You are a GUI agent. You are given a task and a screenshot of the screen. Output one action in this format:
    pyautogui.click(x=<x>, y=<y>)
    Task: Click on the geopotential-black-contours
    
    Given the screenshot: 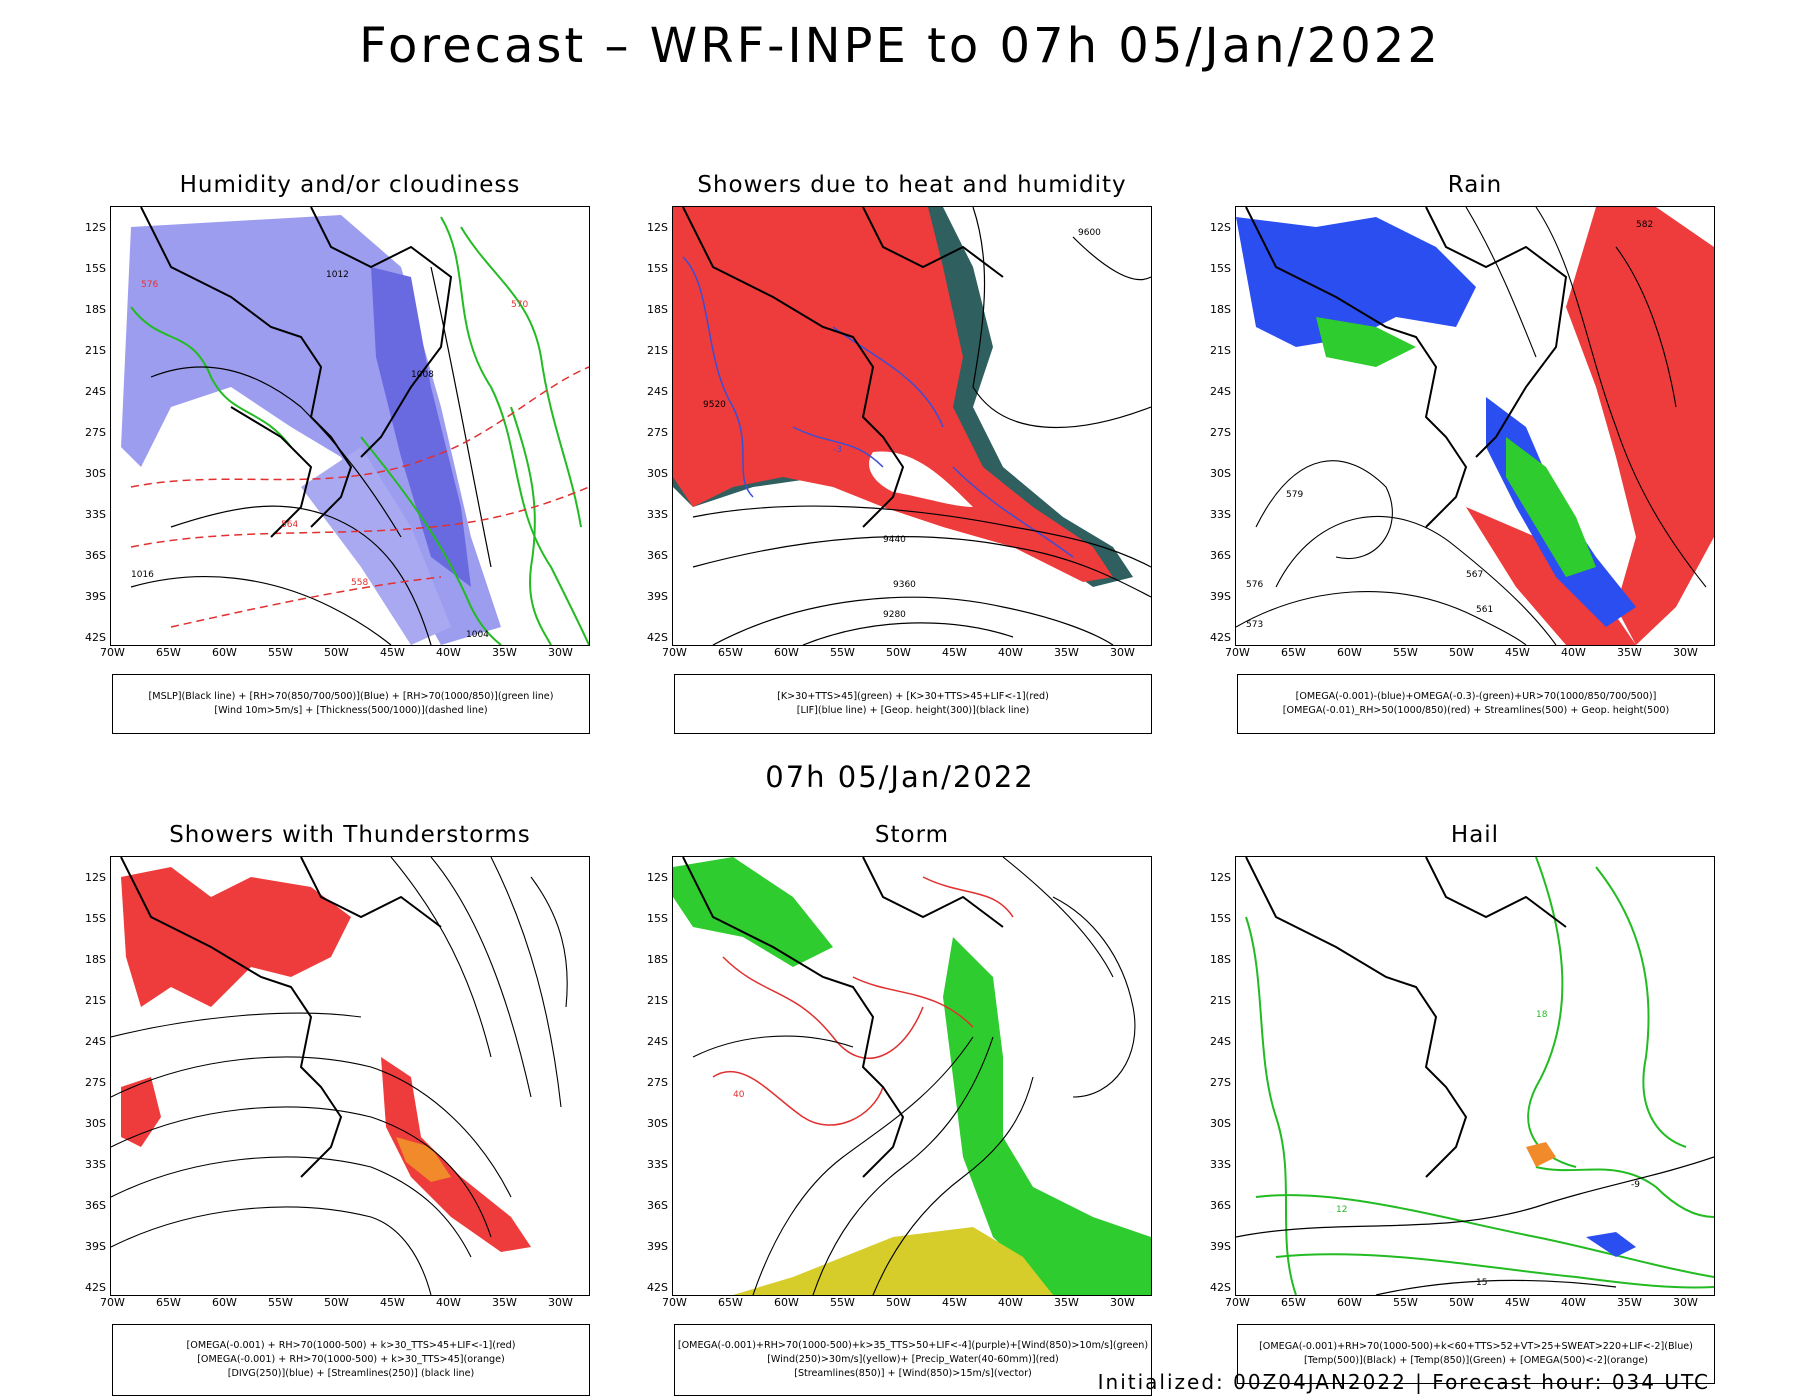 What is the action you would take?
    pyautogui.click(x=921, y=426)
    